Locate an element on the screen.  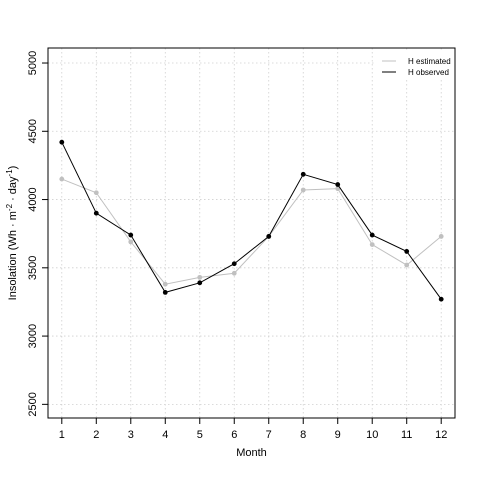
legend-box is located at coordinates (415, 65).